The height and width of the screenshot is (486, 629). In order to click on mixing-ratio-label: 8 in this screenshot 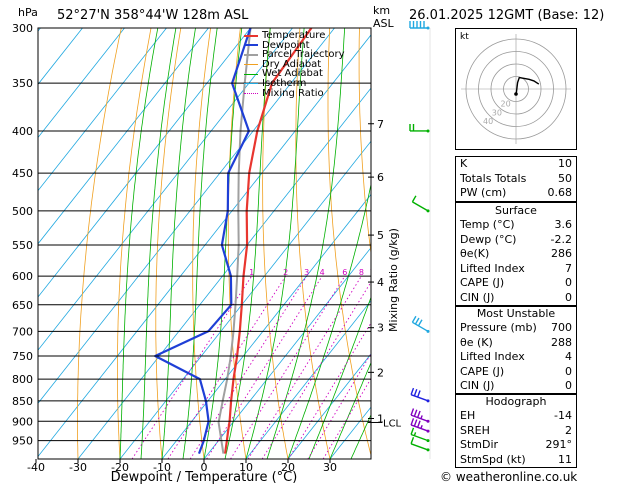, I will do `click(361, 272)`.